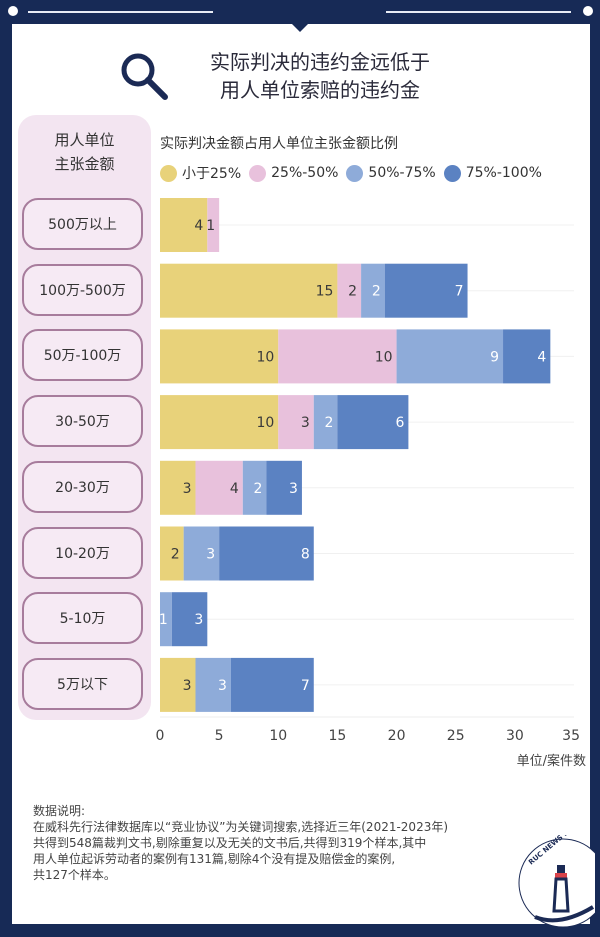 This screenshot has height=937, width=600. I want to click on x-tick-label: 30, so click(515, 736).